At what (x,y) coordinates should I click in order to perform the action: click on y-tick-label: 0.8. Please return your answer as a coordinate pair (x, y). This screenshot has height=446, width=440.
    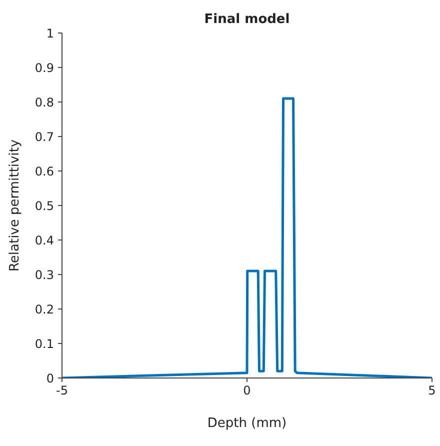
    Looking at the image, I should click on (44, 102).